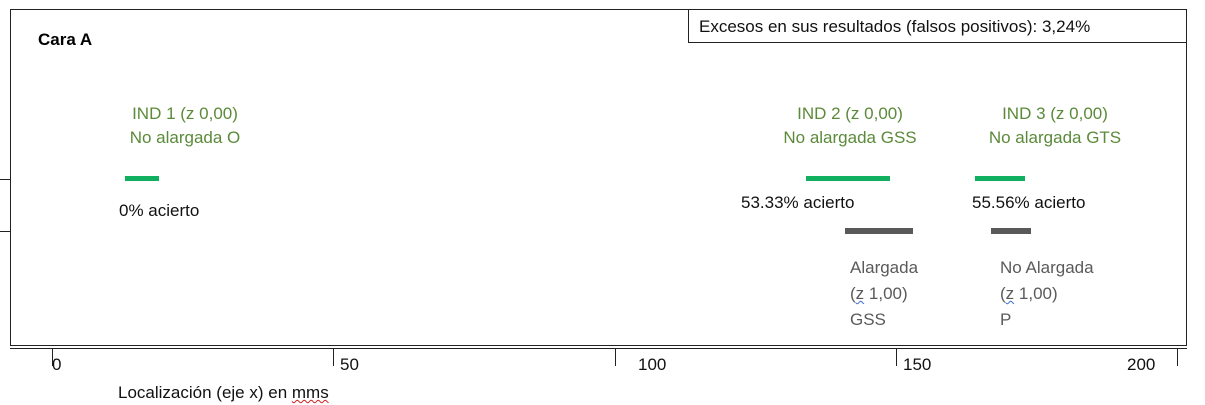  Describe the element at coordinates (849, 126) in the screenshot. I see `indication-label: IND 2 (z 0,00) No alargada GSS` at that location.